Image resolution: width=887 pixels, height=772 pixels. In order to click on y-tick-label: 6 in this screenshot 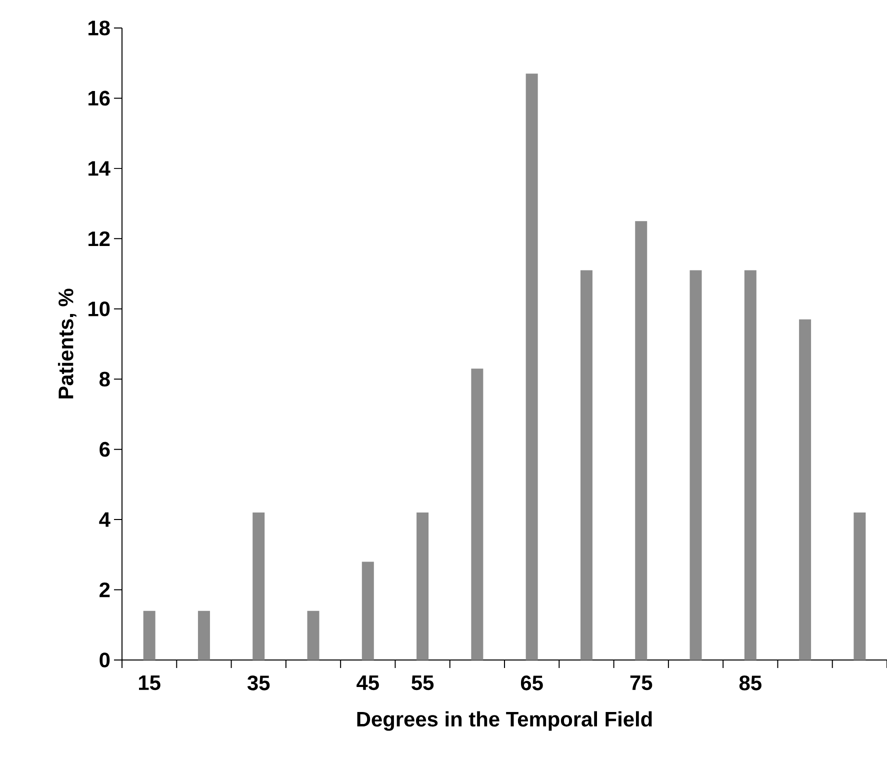, I will do `click(105, 449)`.